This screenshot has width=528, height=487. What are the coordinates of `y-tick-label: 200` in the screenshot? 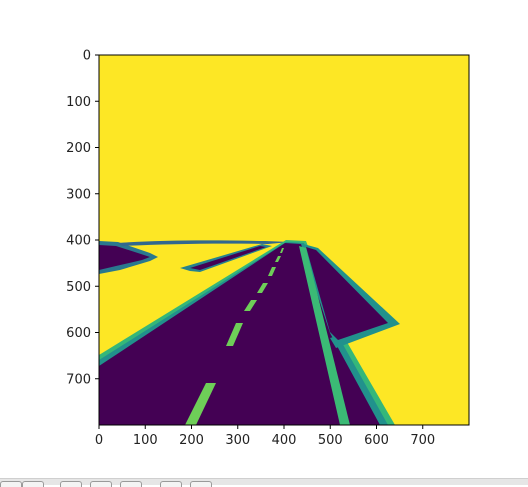 It's located at (78, 148).